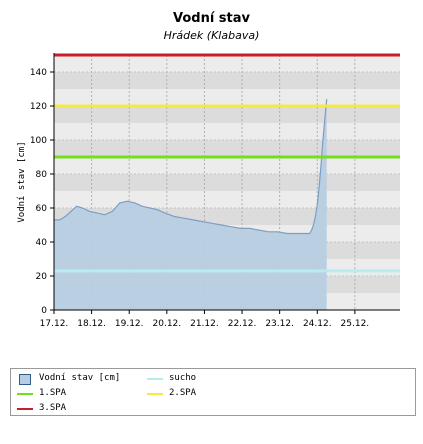  Describe the element at coordinates (53, 393) in the screenshot. I see `legend-label: 1.SPA` at that location.